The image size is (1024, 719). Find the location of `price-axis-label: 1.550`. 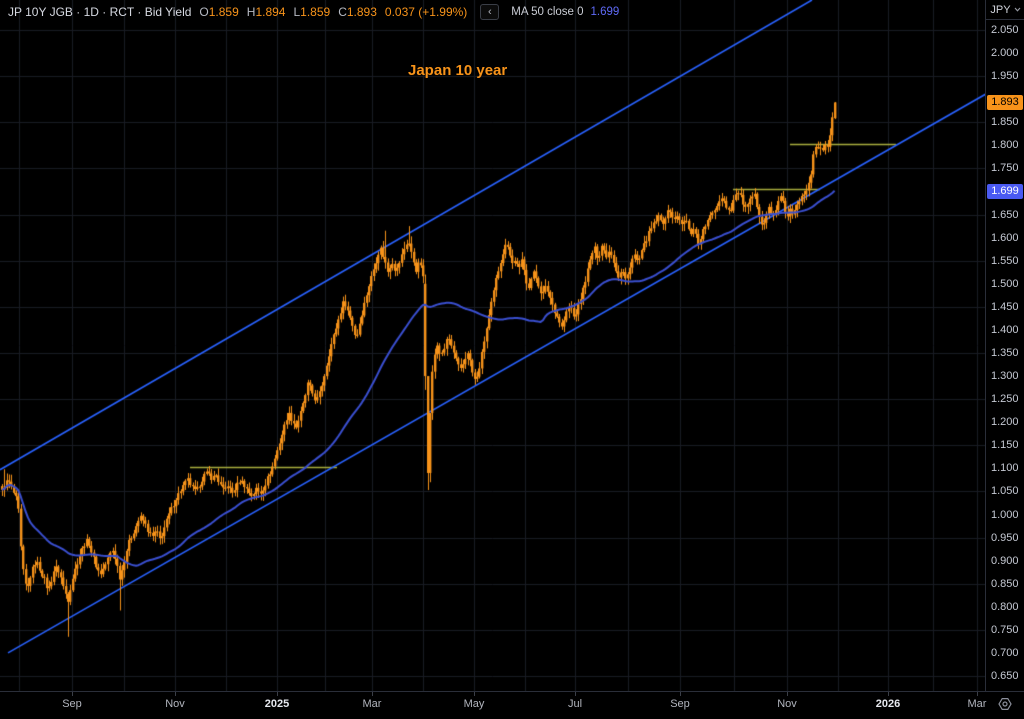

price-axis-label: 1.550 is located at coordinates (1005, 260).